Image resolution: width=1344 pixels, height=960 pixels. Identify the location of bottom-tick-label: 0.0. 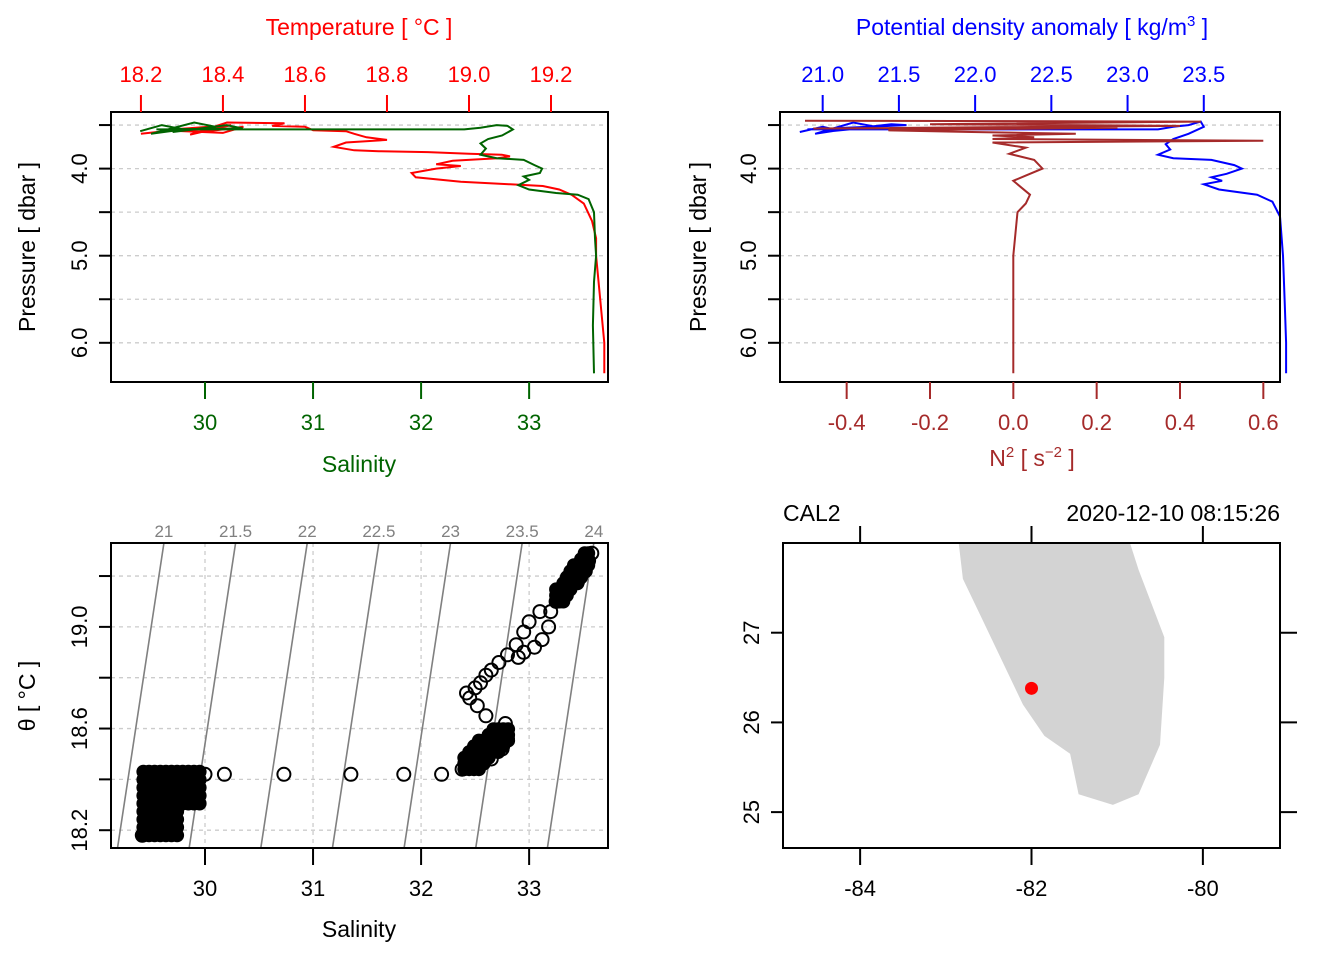
(1013, 422).